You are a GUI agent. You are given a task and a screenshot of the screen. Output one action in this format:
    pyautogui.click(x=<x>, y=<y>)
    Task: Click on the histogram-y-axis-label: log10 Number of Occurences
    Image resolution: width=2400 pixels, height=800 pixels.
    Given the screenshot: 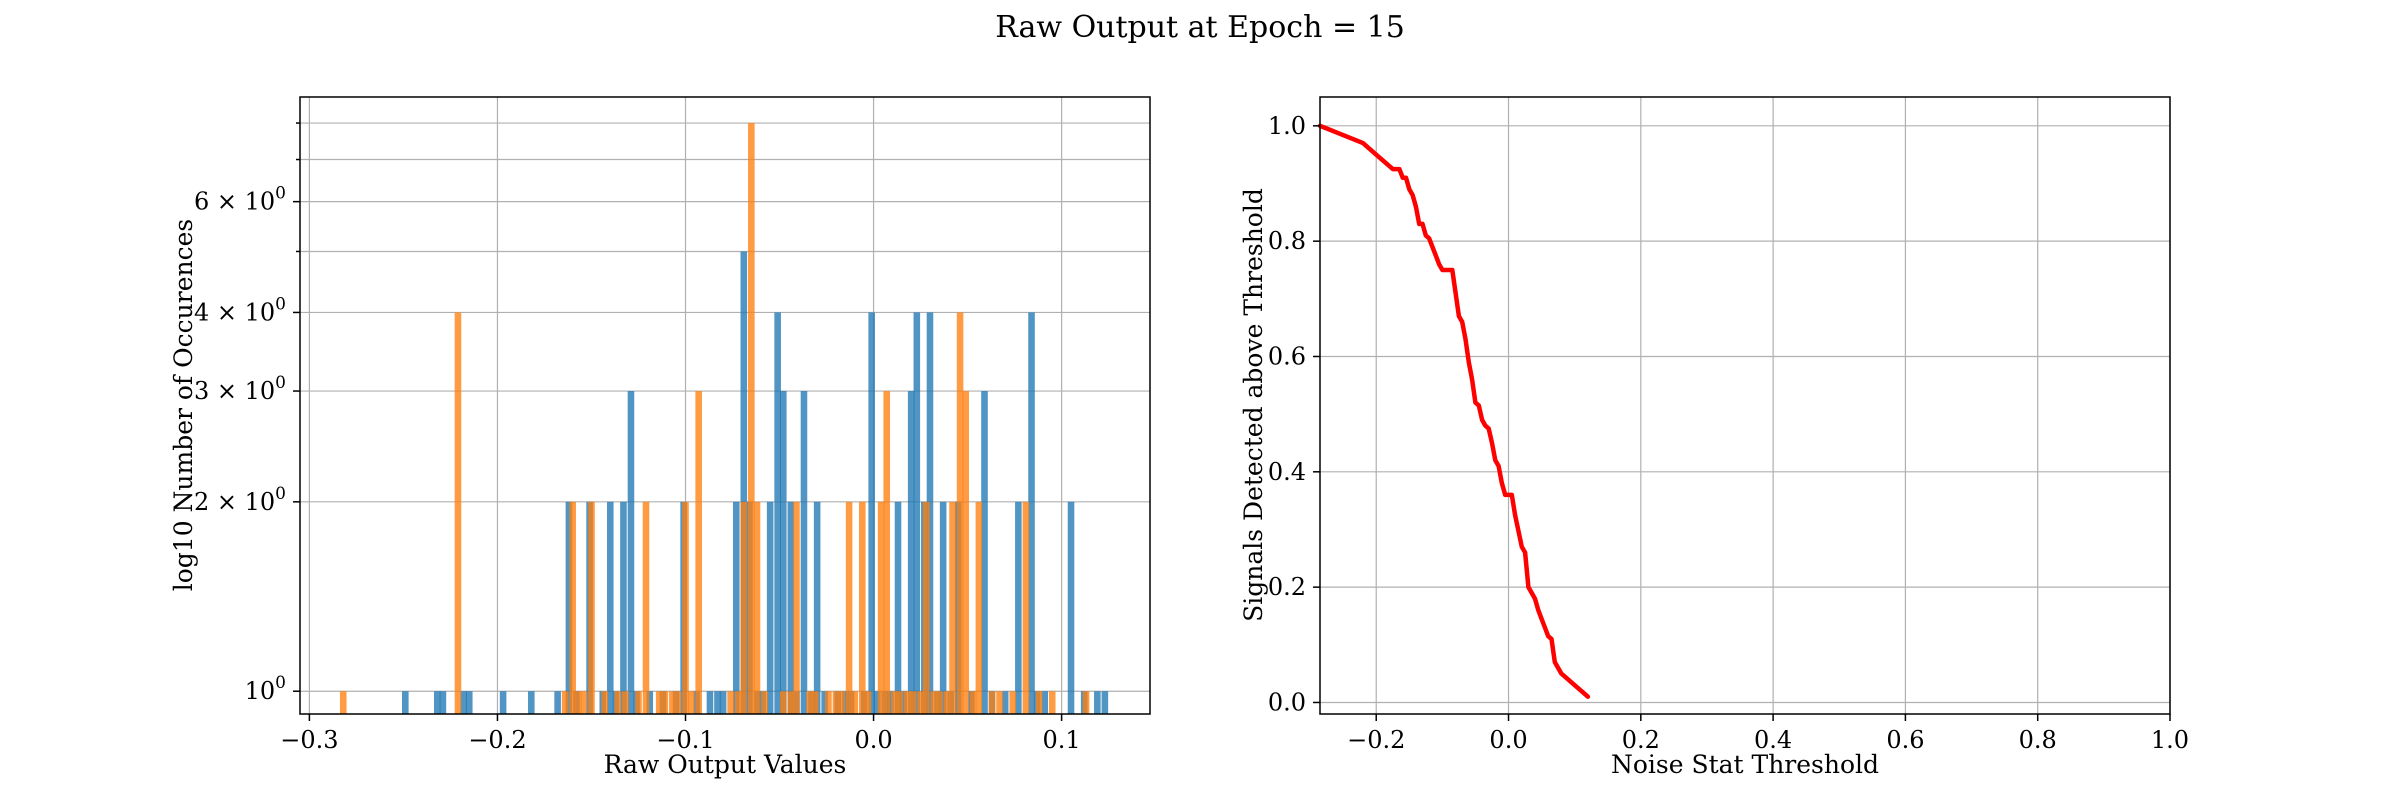 What is the action you would take?
    pyautogui.click(x=183, y=405)
    